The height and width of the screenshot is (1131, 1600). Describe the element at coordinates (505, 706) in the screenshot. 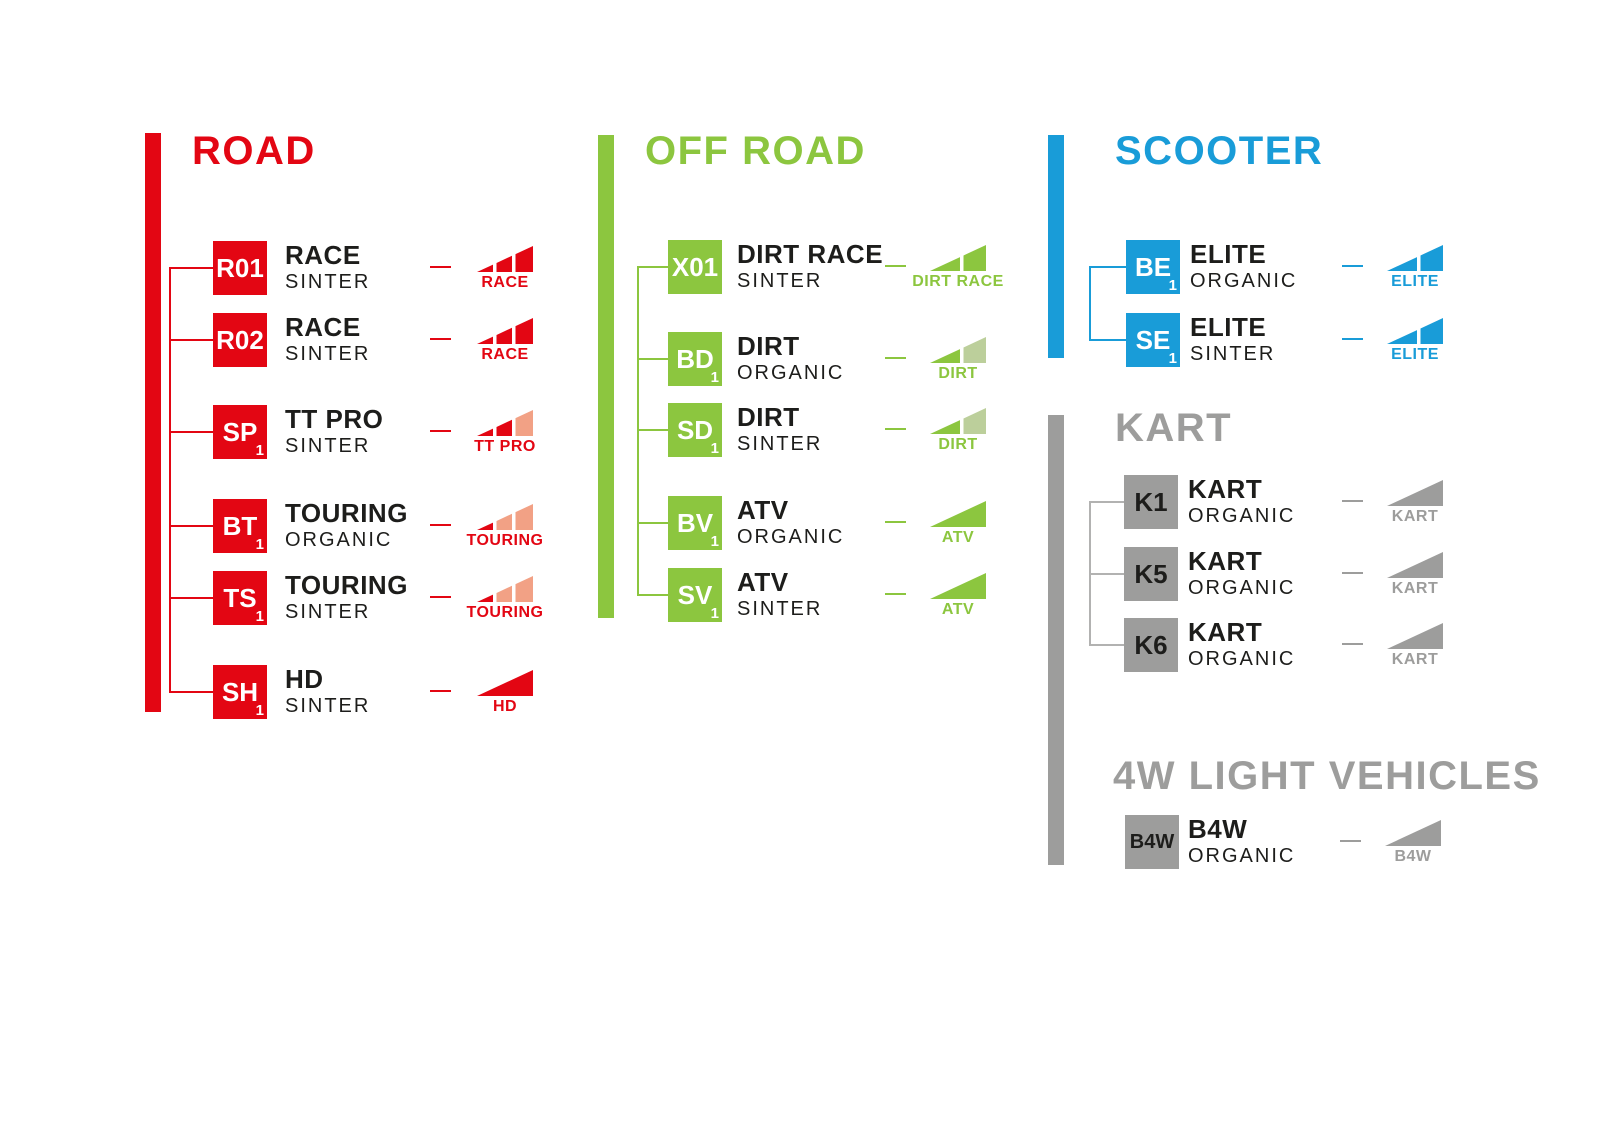

I see `icon-label: HD` at that location.